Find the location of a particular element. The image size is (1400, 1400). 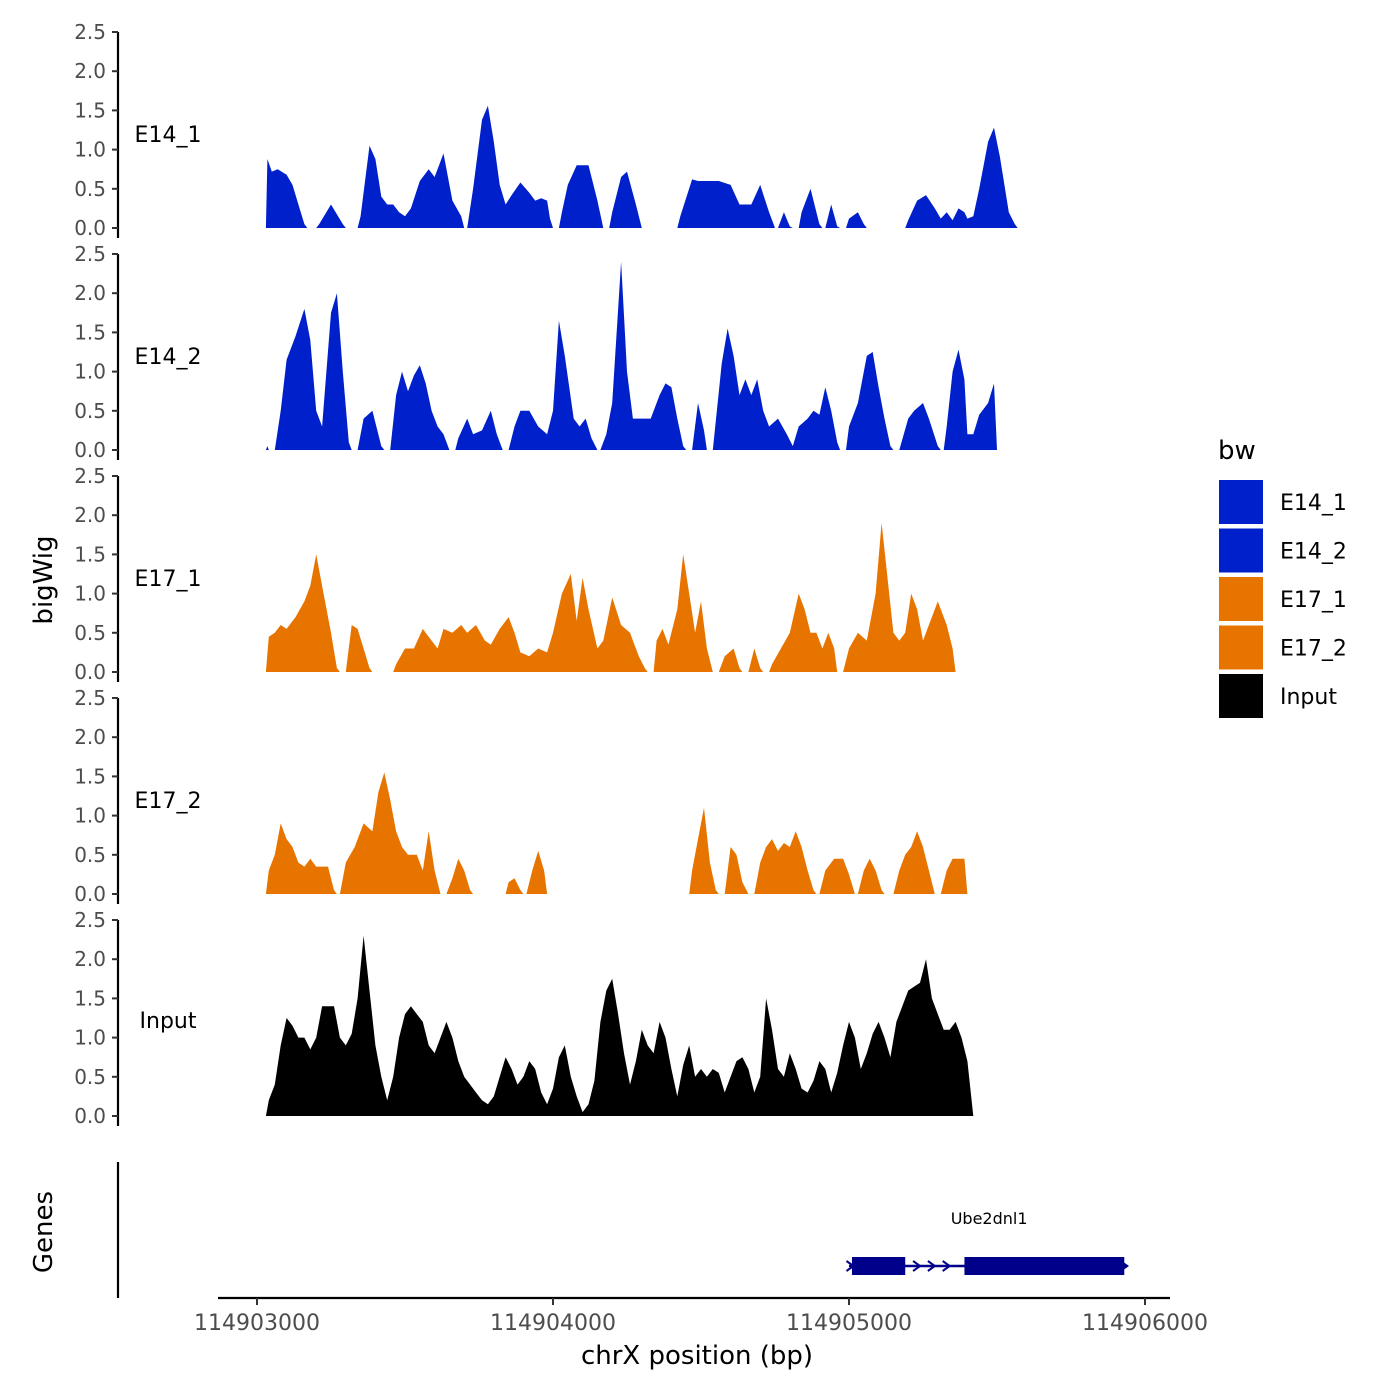

legend-label-E14_2: E14_2 is located at coordinates (1313, 552).